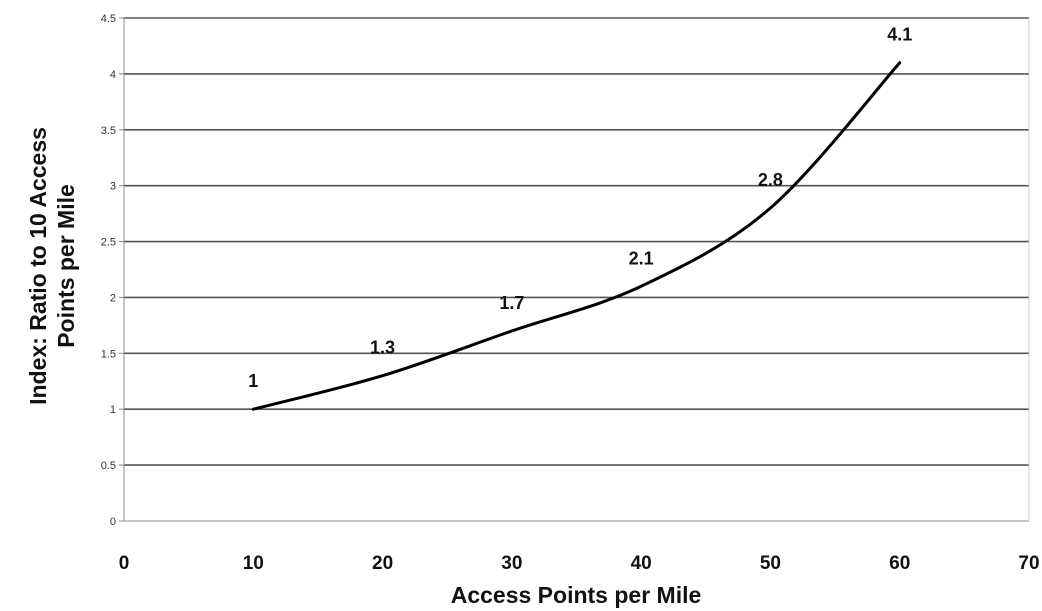  I want to click on data-label: 1, so click(253, 381).